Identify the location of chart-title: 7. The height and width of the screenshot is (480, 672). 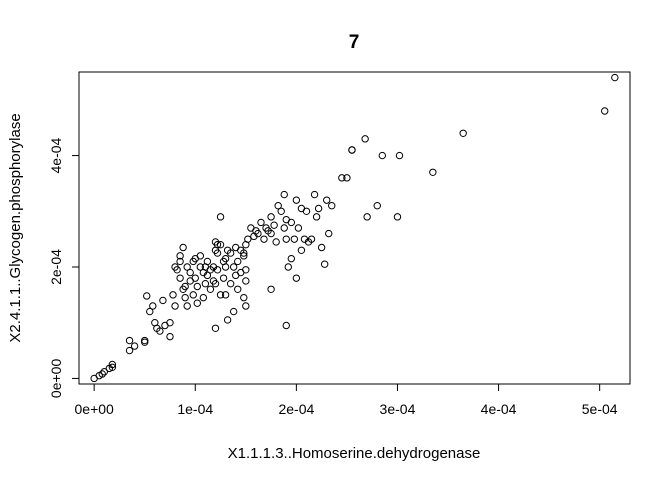
(354, 42).